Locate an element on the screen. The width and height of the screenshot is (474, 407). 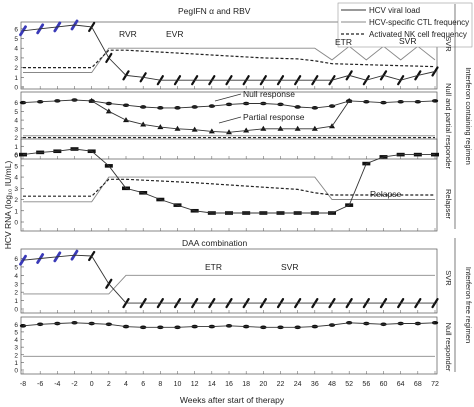
x-tick-label: 56 is located at coordinates (366, 384).